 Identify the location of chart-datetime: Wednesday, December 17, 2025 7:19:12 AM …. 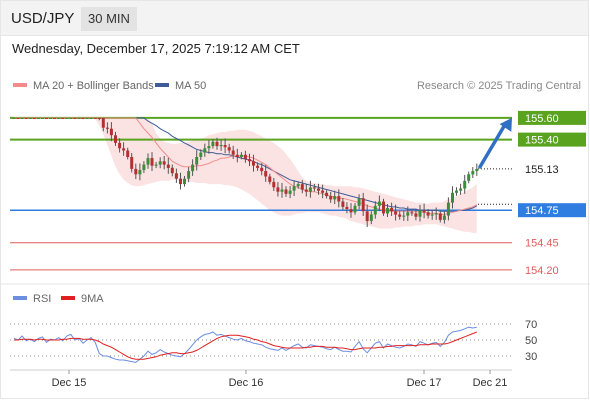
(156, 48).